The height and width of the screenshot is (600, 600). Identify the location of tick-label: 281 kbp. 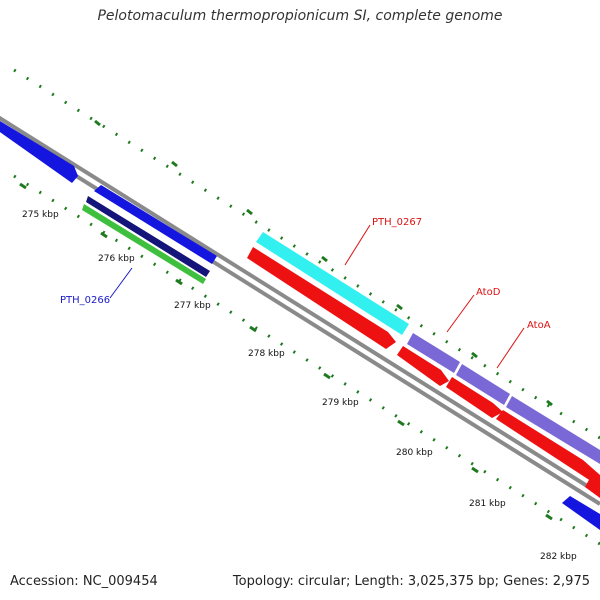
(487, 504).